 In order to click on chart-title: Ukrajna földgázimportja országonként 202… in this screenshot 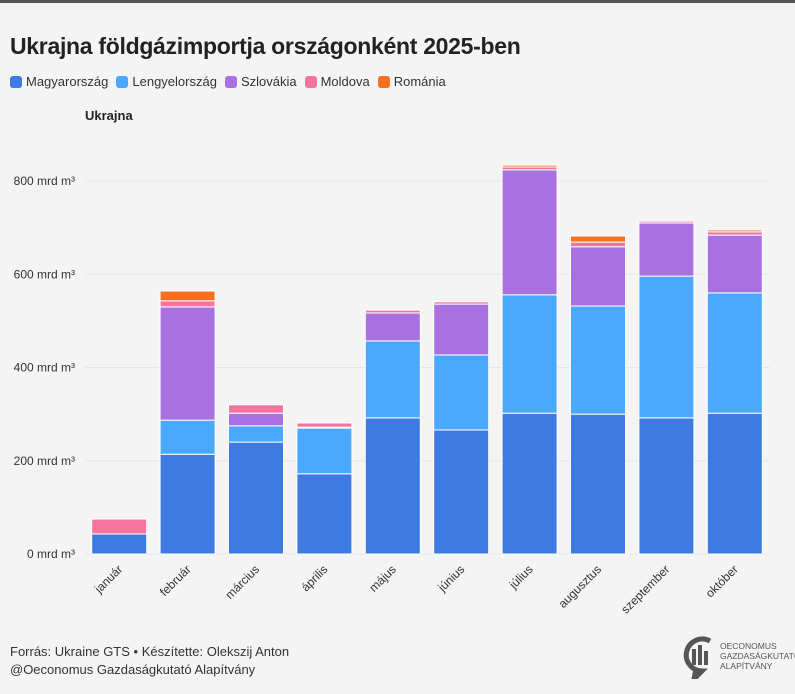, I will do `click(265, 46)`.